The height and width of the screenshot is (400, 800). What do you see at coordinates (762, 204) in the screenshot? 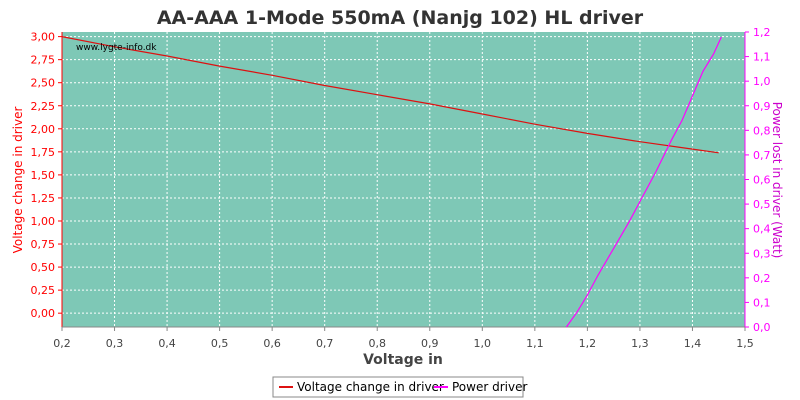
I see `y-right-tick-label: 0,5` at bounding box center [762, 204].